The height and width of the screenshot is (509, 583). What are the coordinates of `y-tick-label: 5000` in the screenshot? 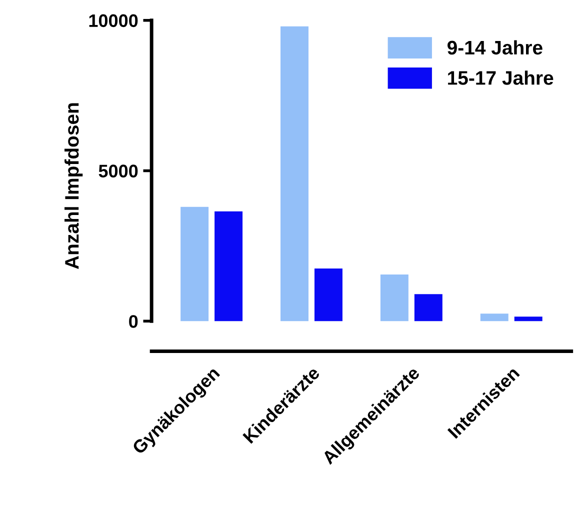 It's located at (118, 171).